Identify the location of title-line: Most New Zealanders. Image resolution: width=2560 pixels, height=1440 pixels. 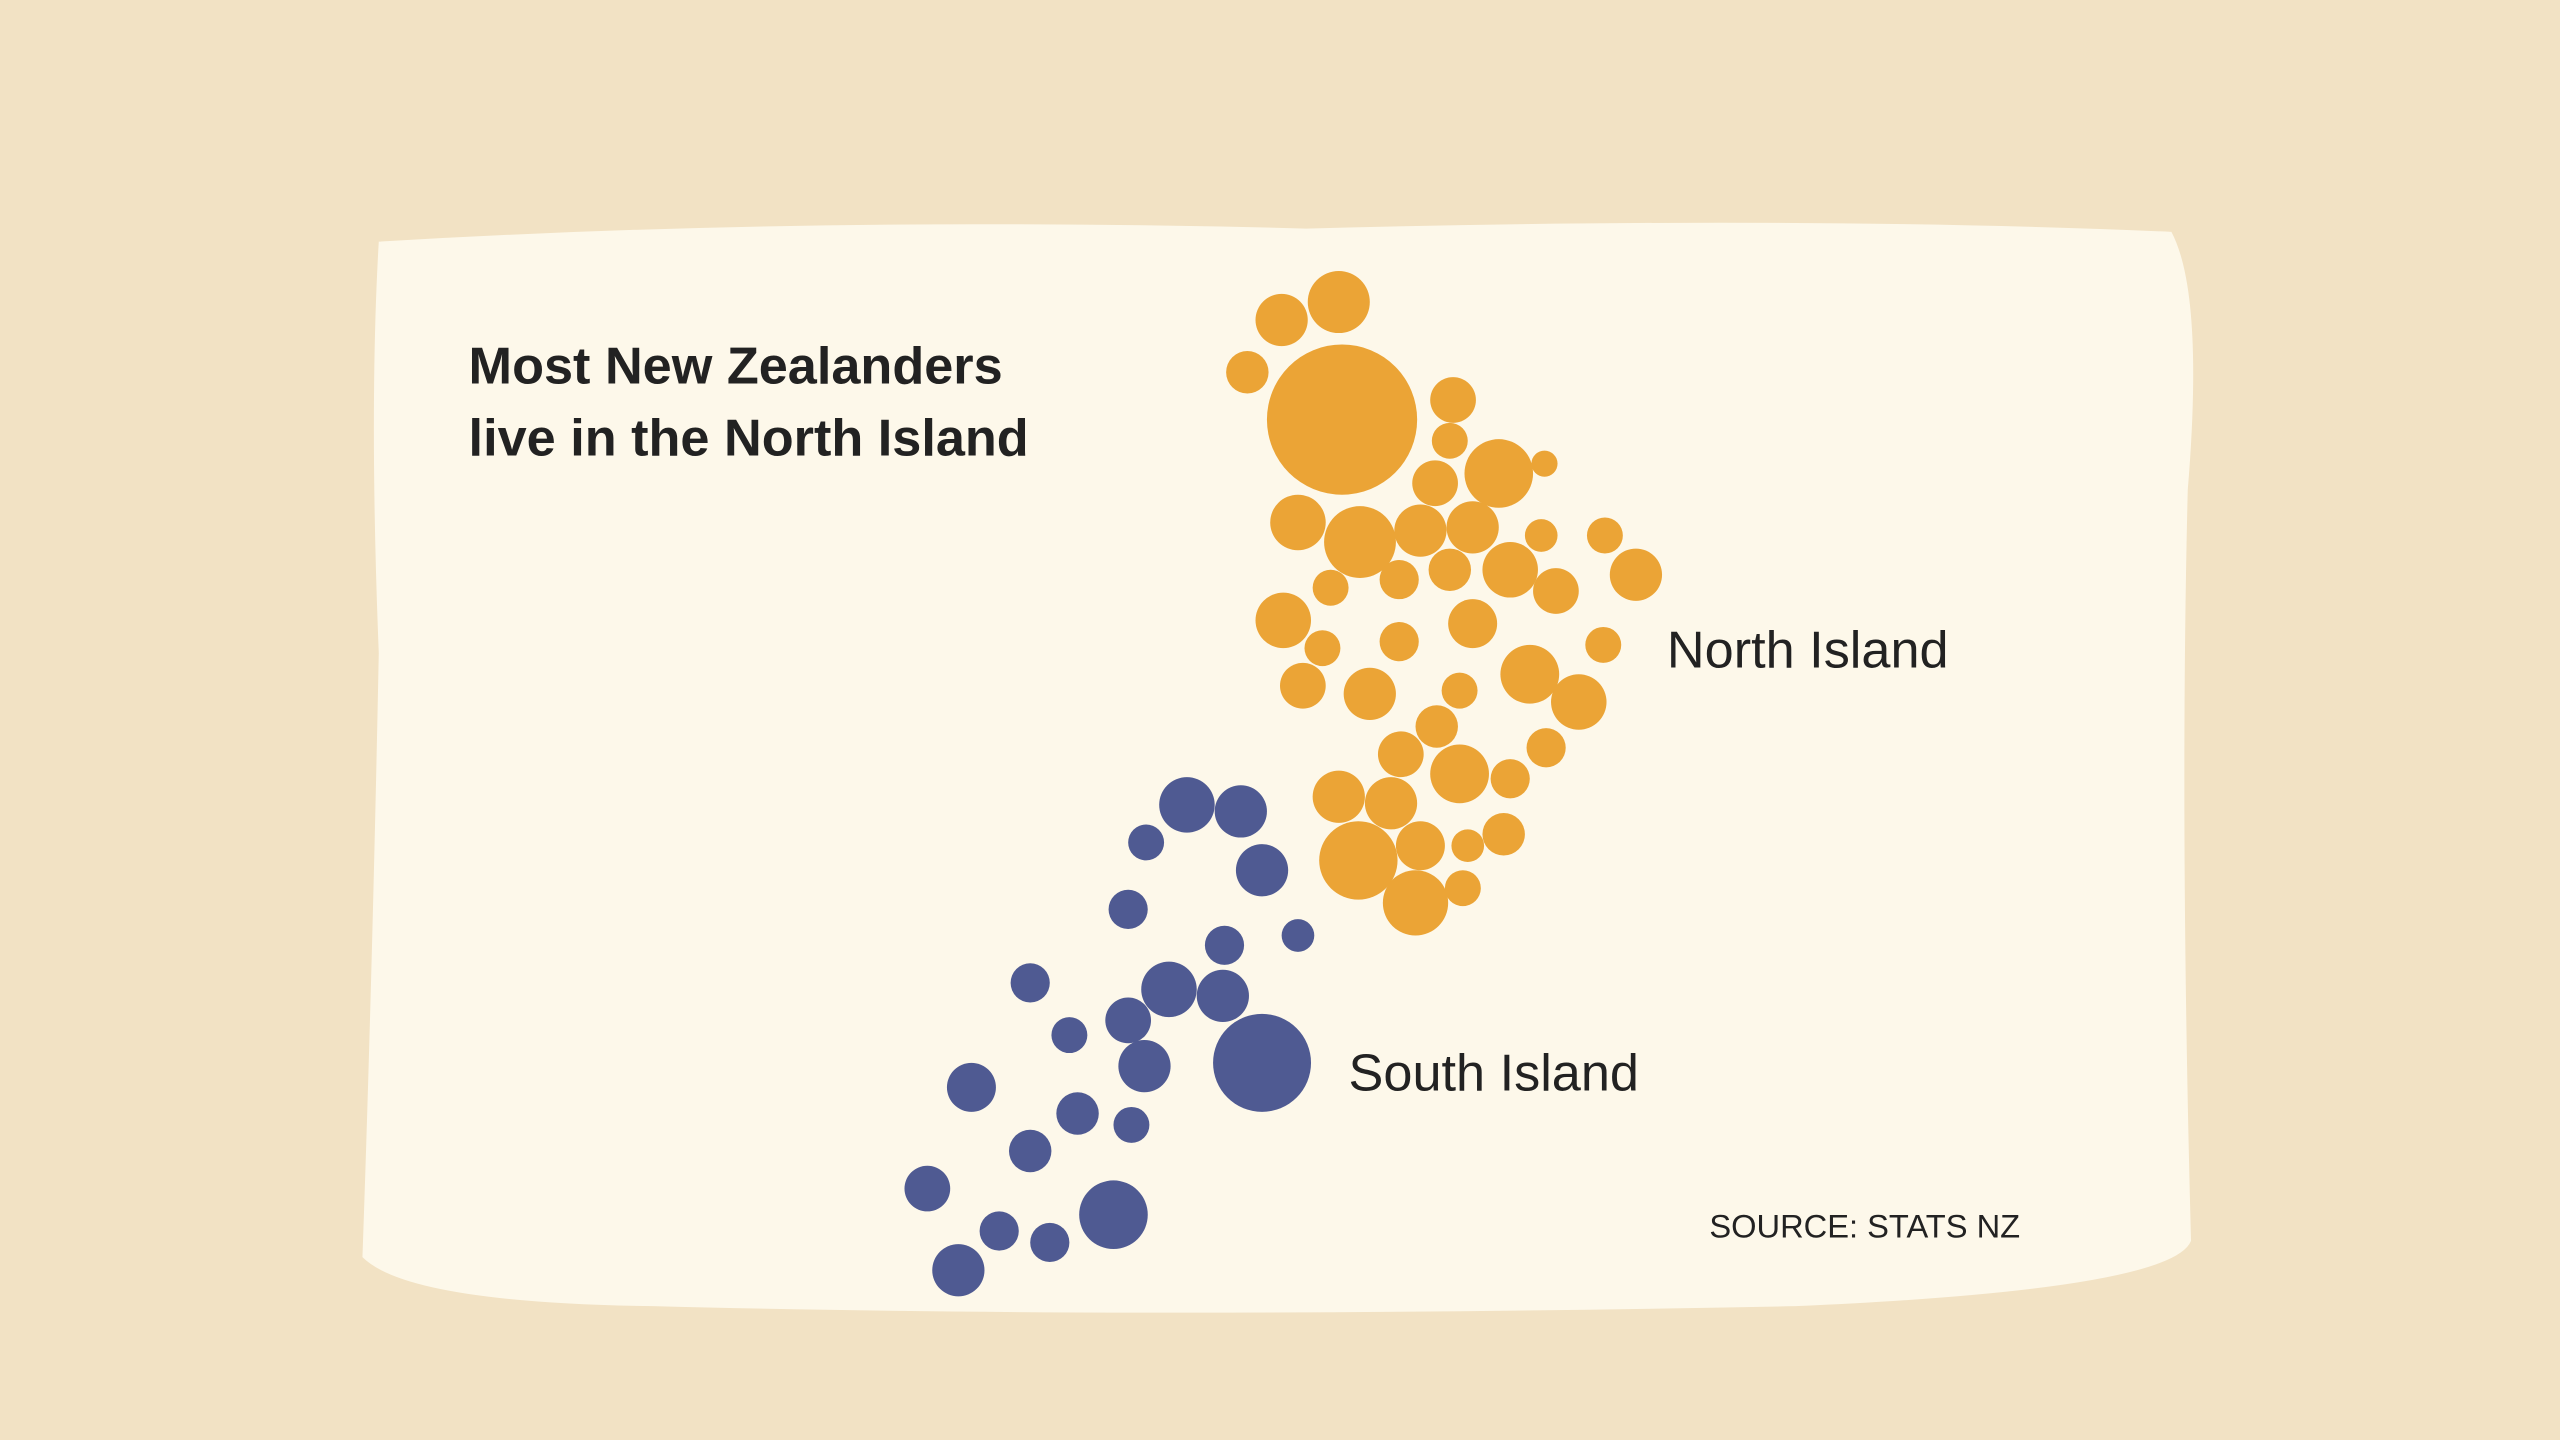
(736, 367).